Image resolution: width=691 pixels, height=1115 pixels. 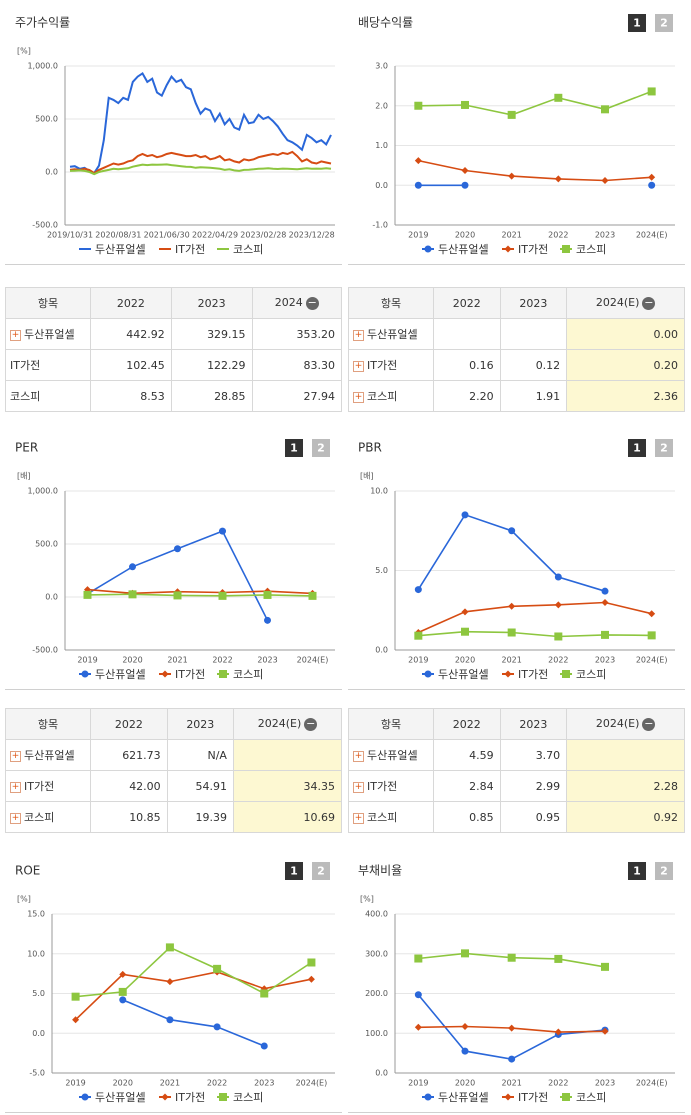 What do you see at coordinates (533, 396) in the screenshot?
I see `value-cell: 1.91` at bounding box center [533, 396].